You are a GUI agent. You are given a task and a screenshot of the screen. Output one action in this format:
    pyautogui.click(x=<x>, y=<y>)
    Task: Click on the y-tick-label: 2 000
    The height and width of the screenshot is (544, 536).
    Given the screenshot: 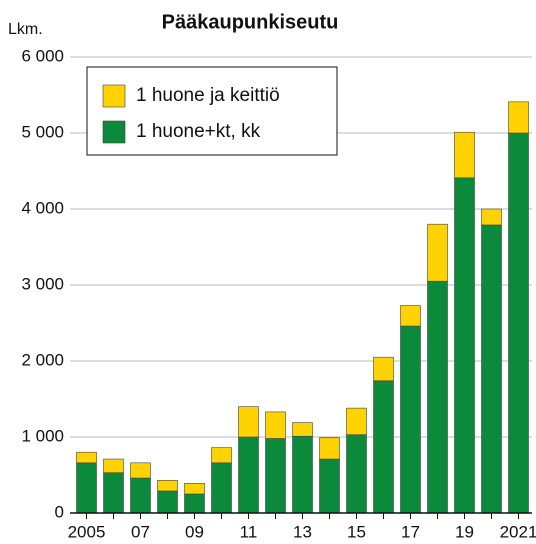 What is the action you would take?
    pyautogui.click(x=42, y=359)
    